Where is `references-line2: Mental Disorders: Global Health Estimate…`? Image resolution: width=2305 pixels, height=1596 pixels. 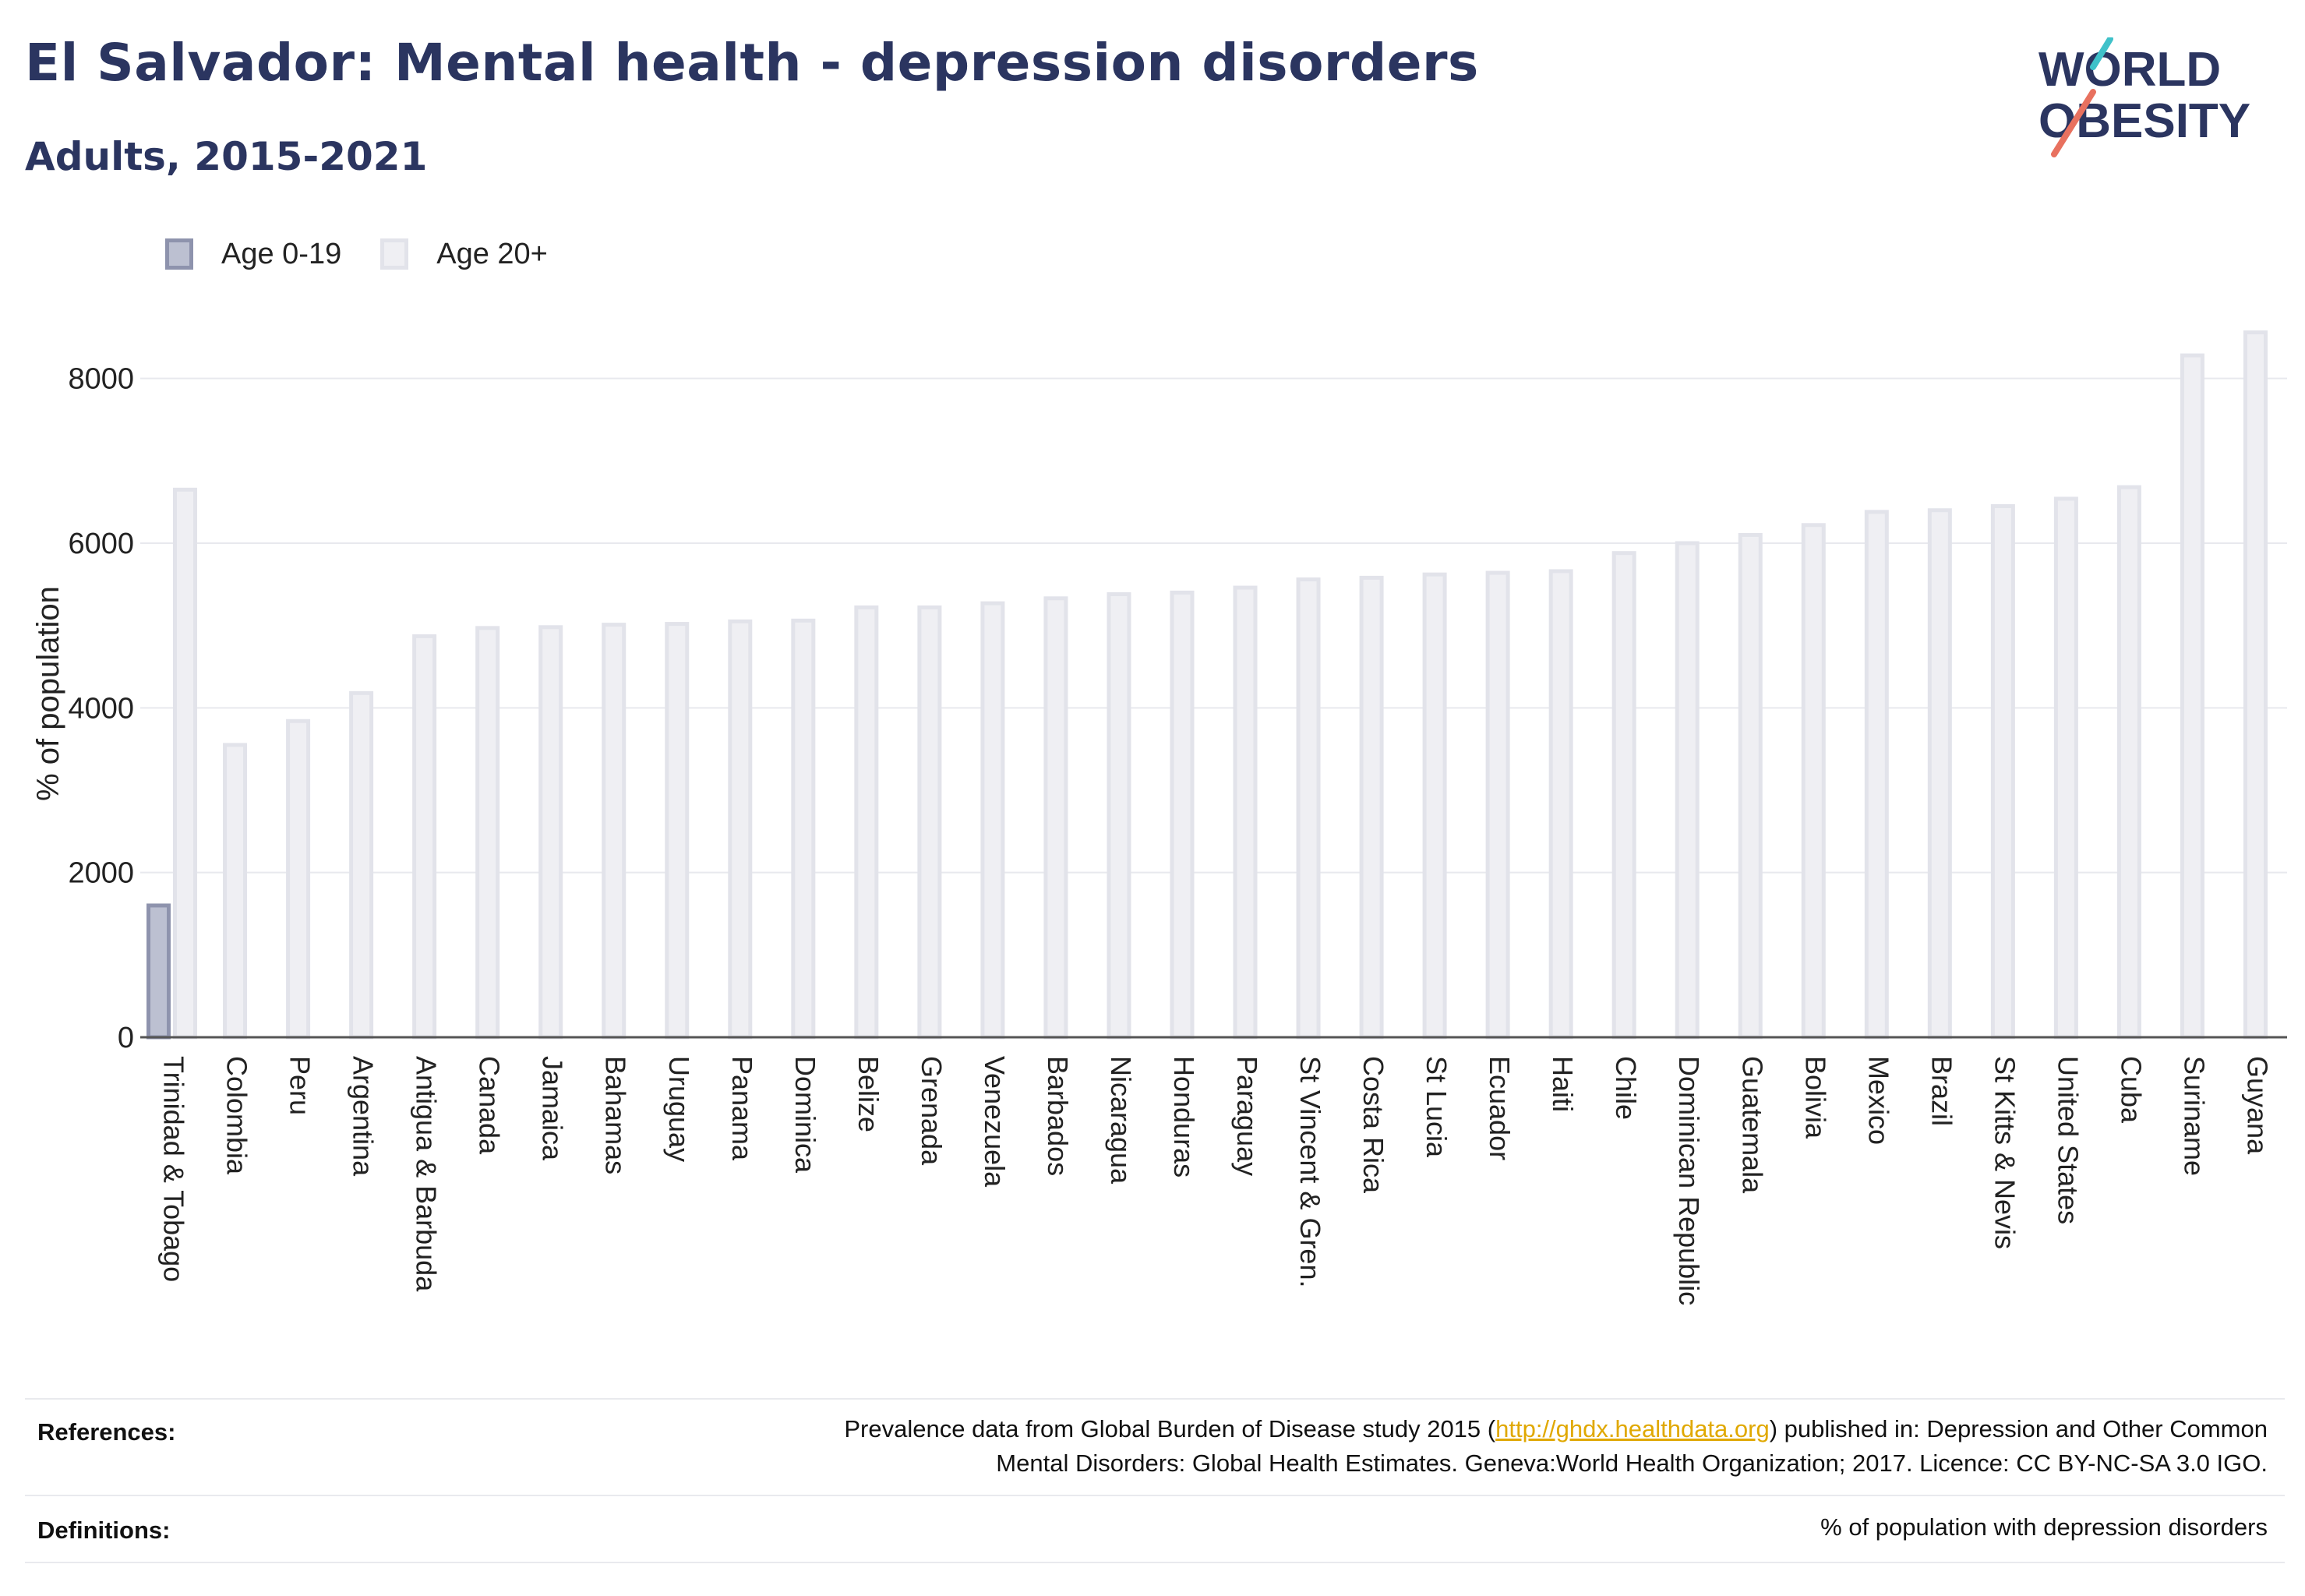 references-line2: Mental Disorders: Global Health Estimate… is located at coordinates (1632, 1463).